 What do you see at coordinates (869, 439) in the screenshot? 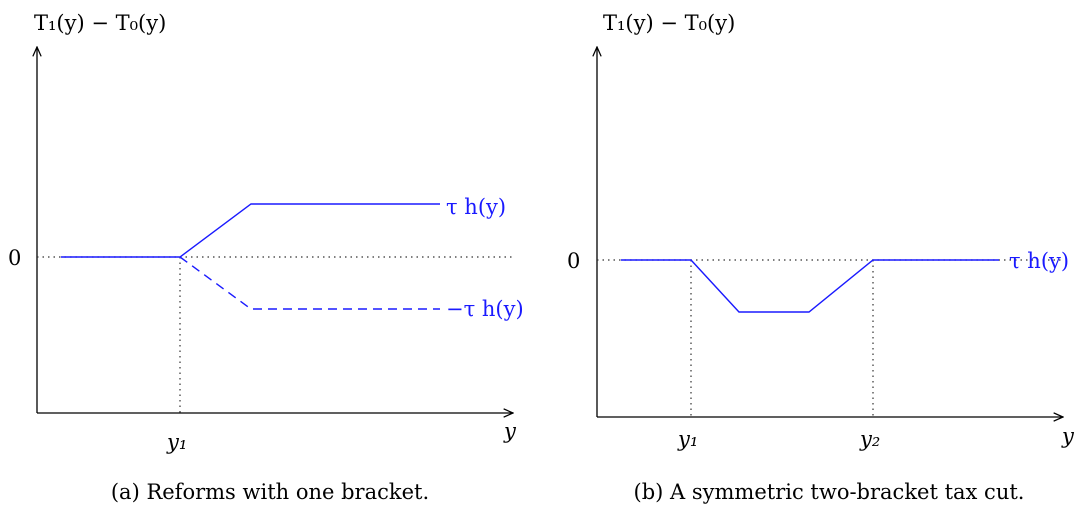
I see `panel-b-tick-y2: y₂` at bounding box center [869, 439].